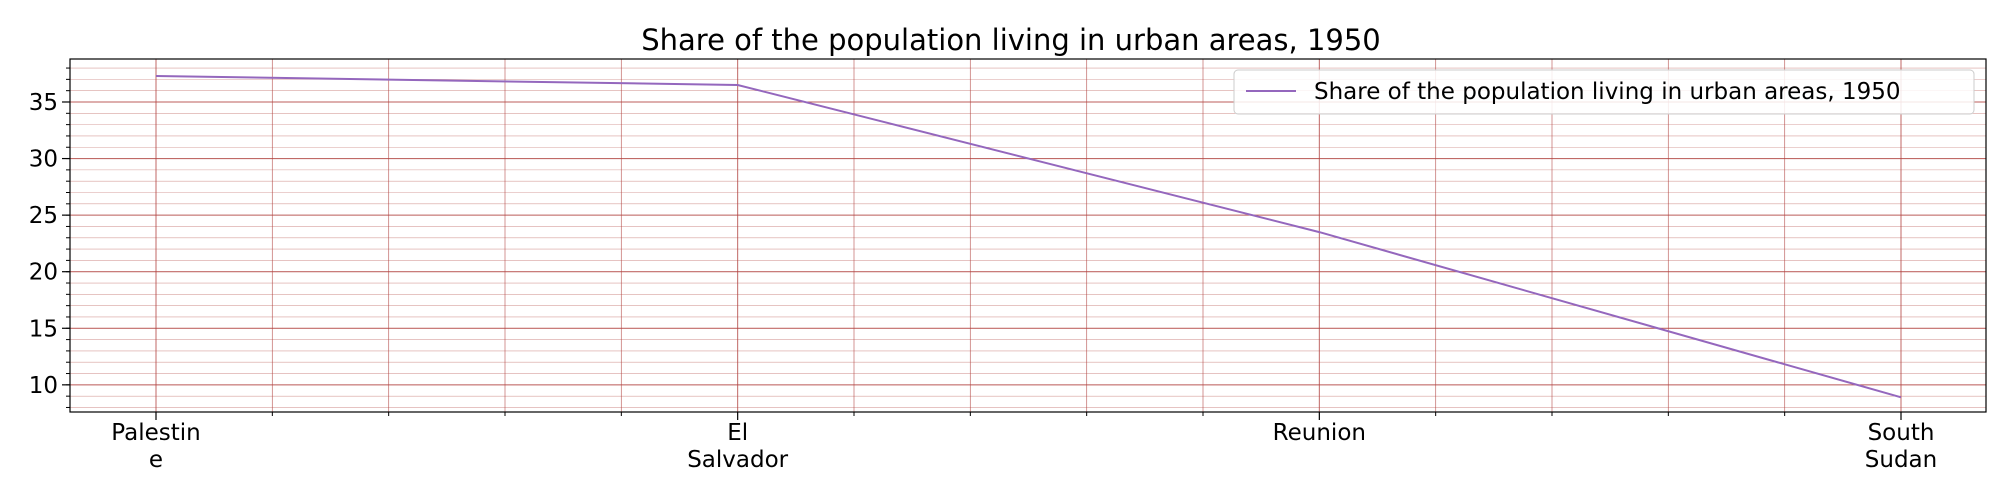 The height and width of the screenshot is (500, 2000). I want to click on y-tick-label: 10, so click(43, 386).